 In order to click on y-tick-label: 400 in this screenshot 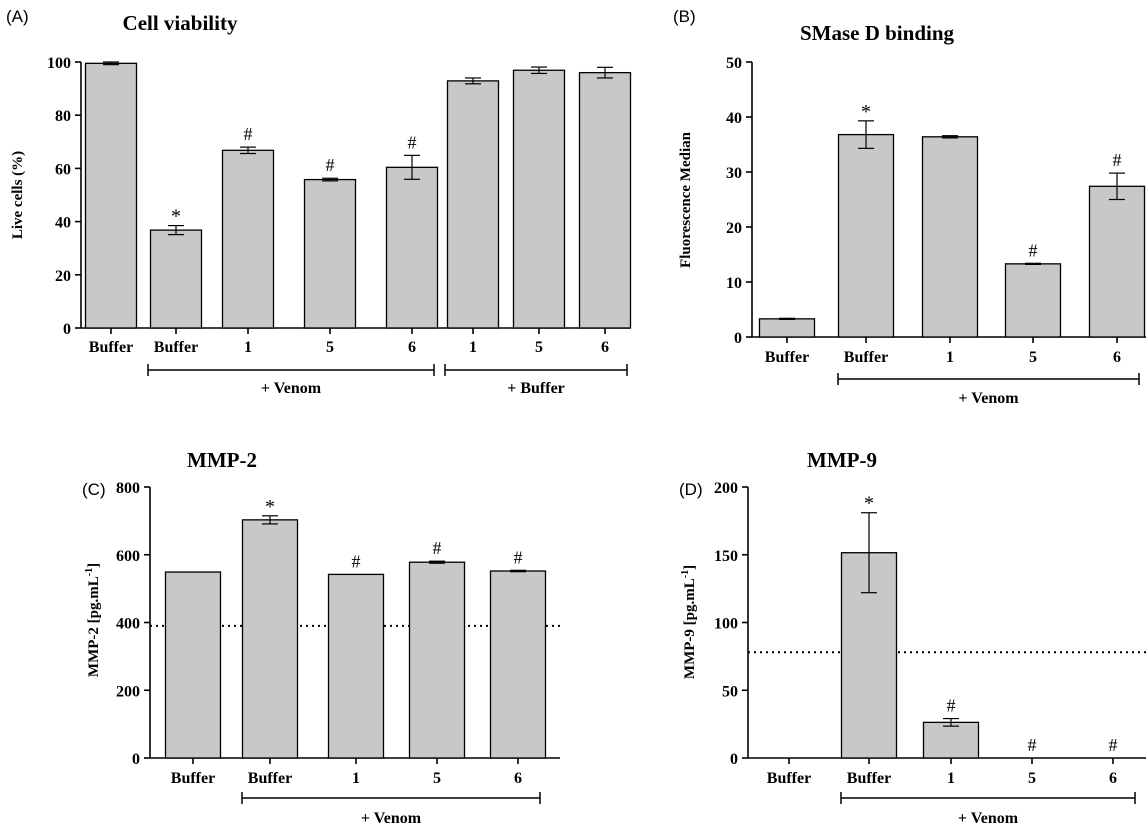, I will do `click(128, 624)`.